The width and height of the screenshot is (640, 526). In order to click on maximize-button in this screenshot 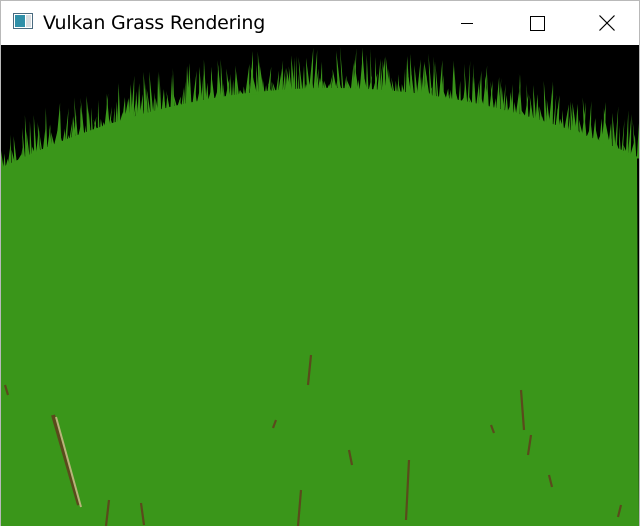, I will do `click(537, 23)`.